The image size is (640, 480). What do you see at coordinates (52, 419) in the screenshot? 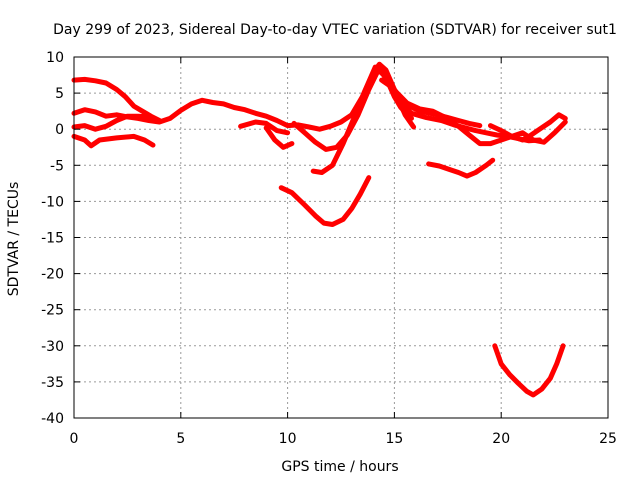
I see `y-tick-label: -40` at bounding box center [52, 419].